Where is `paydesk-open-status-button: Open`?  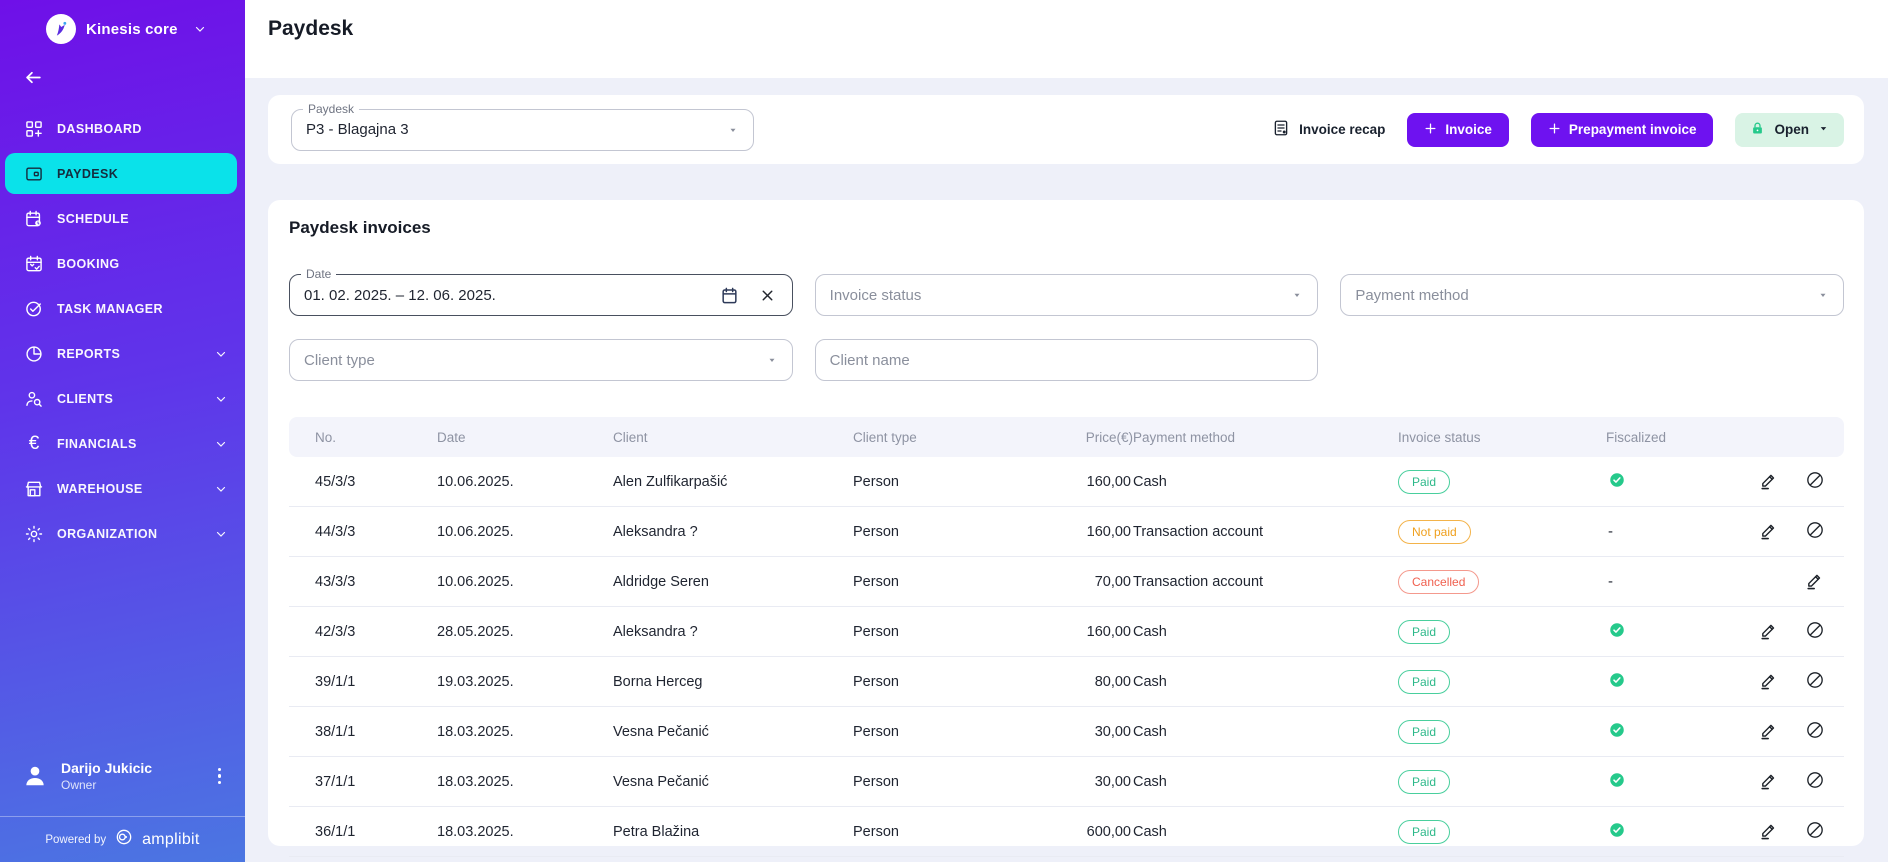 paydesk-open-status-button: Open is located at coordinates (1789, 129).